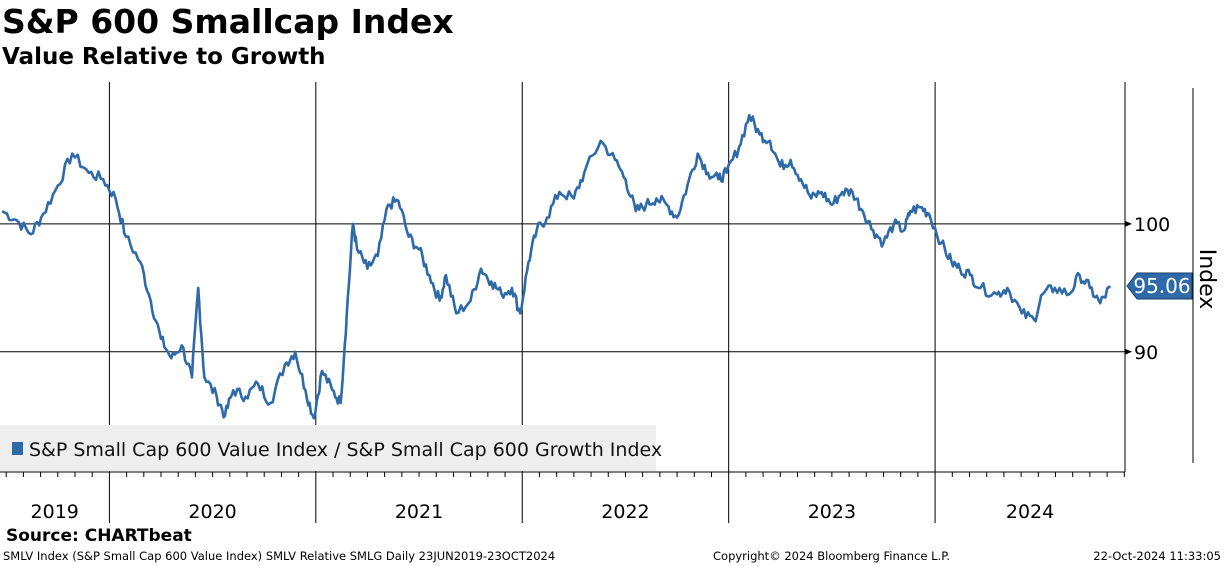 This screenshot has width=1224, height=566. What do you see at coordinates (625, 512) in the screenshot?
I see `x-tick-label: 2022` at bounding box center [625, 512].